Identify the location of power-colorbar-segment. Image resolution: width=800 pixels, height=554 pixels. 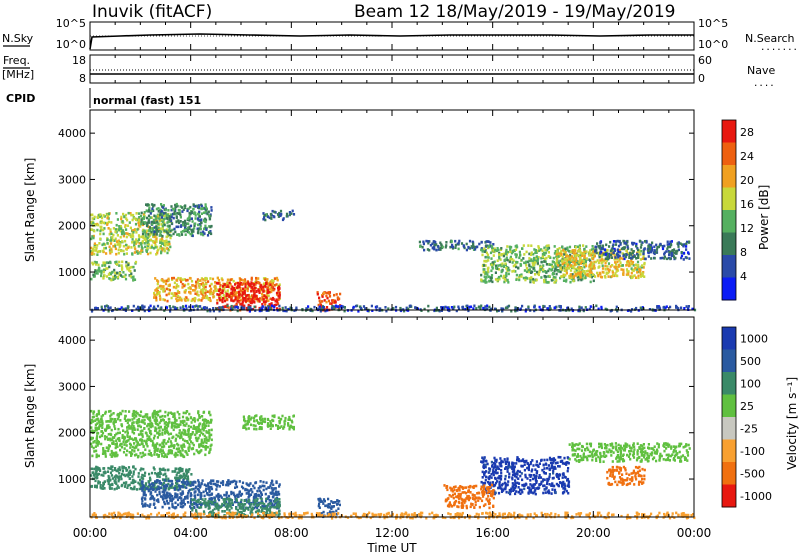
(729, 289).